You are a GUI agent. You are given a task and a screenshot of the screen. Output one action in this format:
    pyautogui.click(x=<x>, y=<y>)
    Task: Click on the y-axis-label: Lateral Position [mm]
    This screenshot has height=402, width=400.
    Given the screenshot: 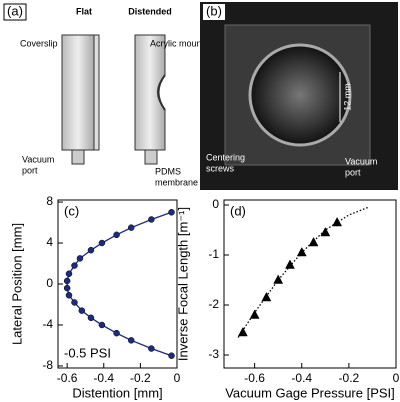 What is the action you would take?
    pyautogui.click(x=16, y=284)
    